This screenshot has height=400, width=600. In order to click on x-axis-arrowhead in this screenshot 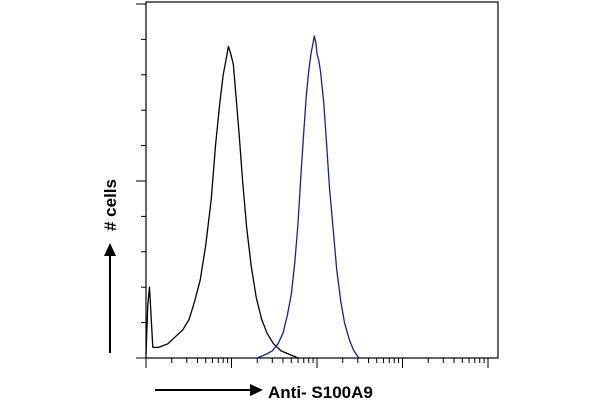, I will do `click(256, 390)`.